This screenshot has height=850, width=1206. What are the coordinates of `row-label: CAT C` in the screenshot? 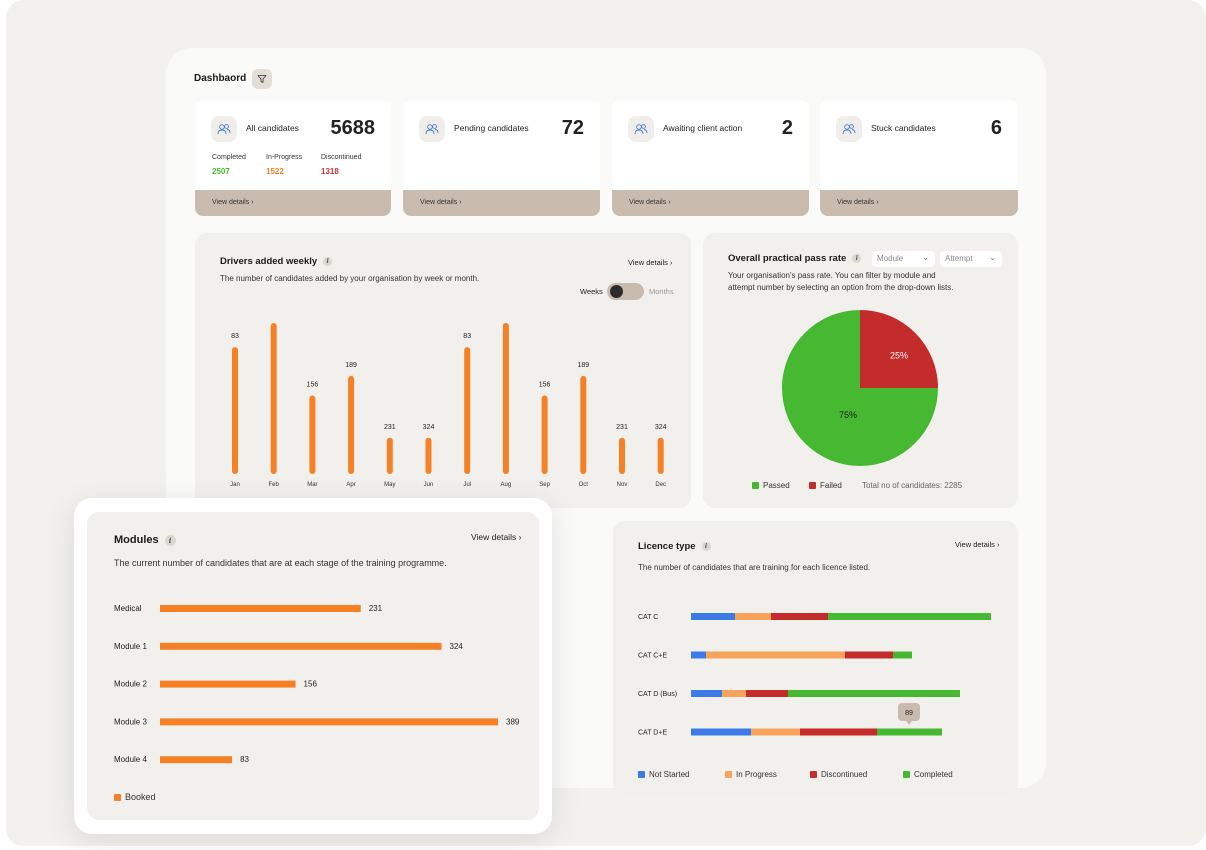 It's located at (648, 617).